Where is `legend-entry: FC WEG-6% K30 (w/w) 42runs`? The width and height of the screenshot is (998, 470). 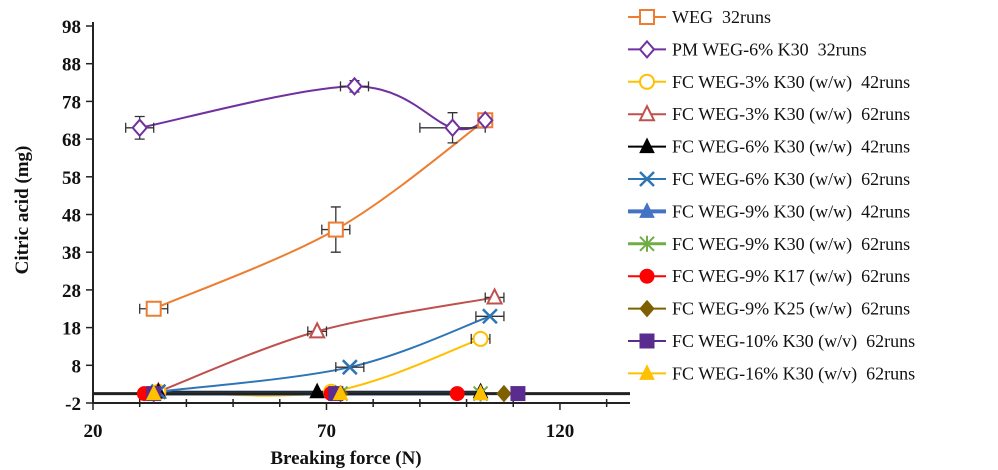 legend-entry: FC WEG-6% K30 (w/w) 42runs is located at coordinates (769, 147).